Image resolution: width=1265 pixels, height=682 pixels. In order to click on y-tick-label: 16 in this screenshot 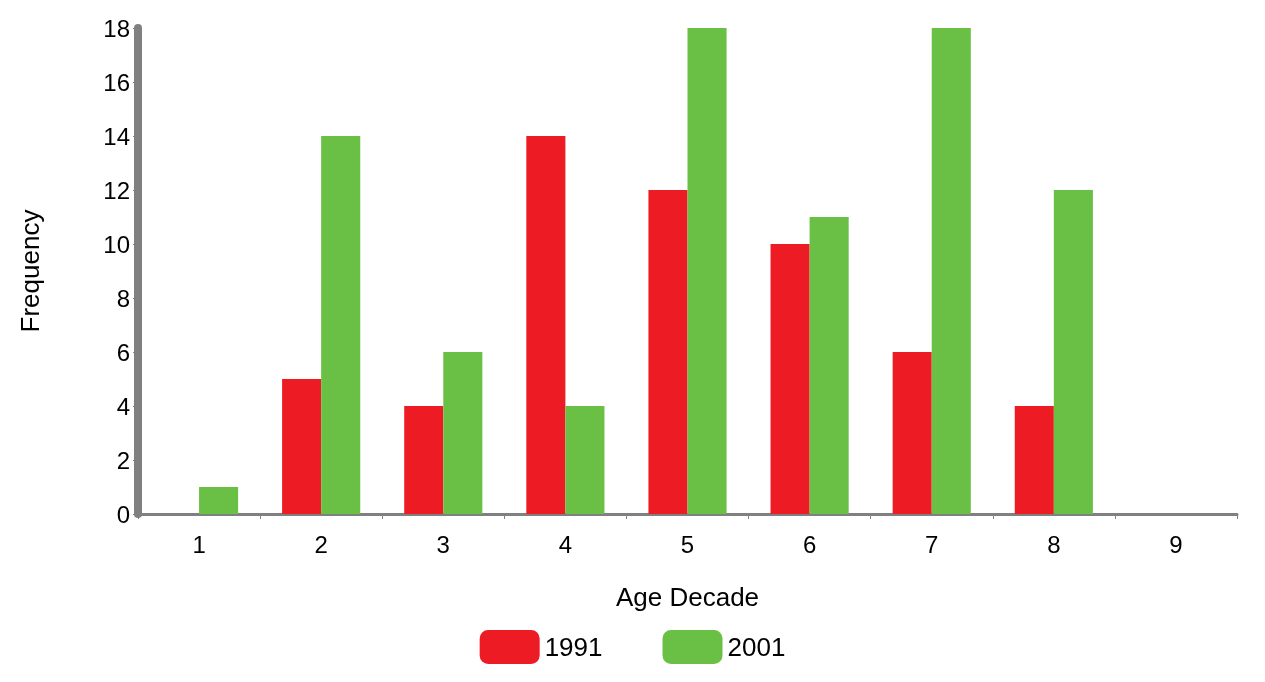, I will do `click(116, 82)`.